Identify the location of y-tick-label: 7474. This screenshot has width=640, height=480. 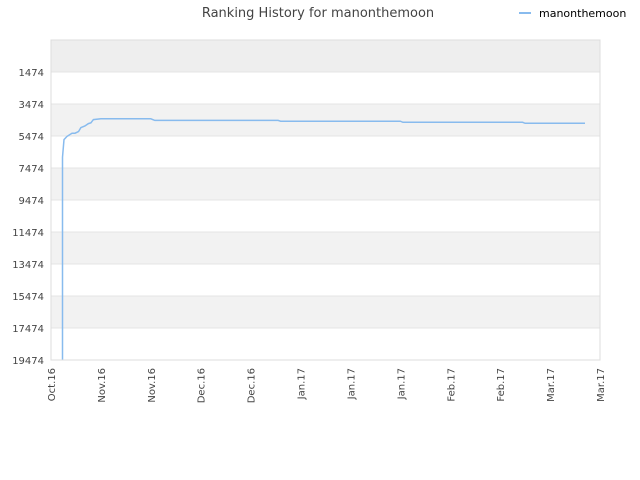
(31, 169).